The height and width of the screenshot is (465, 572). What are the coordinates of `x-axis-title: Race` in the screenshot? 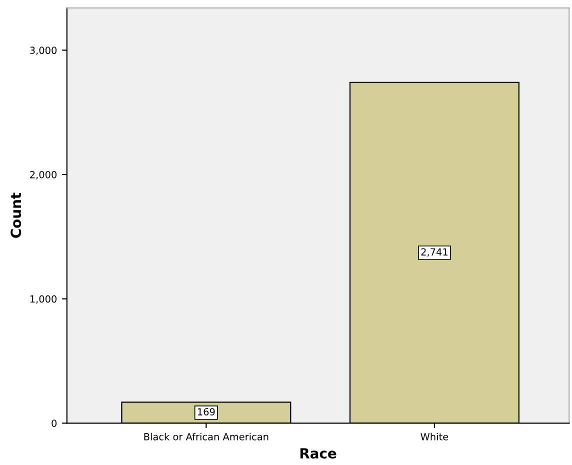 It's located at (318, 453).